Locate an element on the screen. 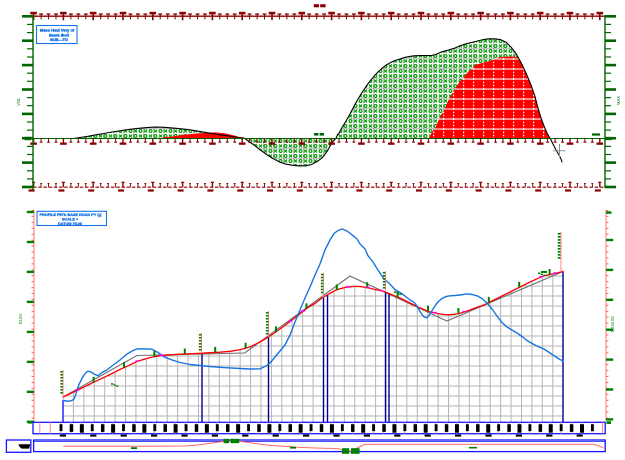  svg-text: Basis ⊗oil is located at coordinates (59, 34).